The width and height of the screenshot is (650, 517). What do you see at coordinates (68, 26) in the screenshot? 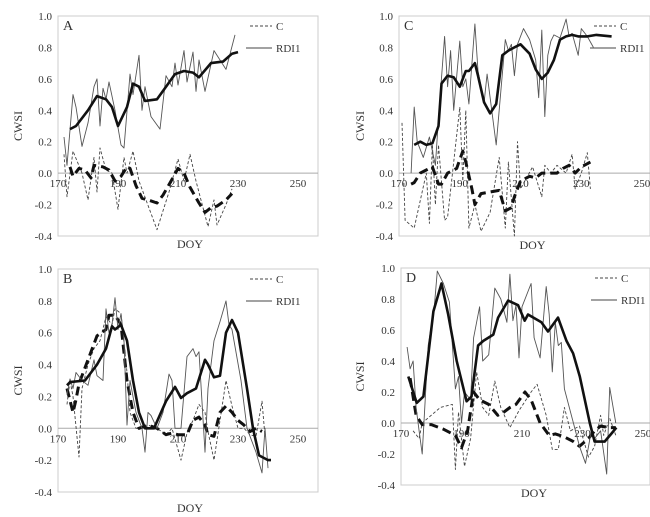
I see `panel-label: A` at bounding box center [68, 26].